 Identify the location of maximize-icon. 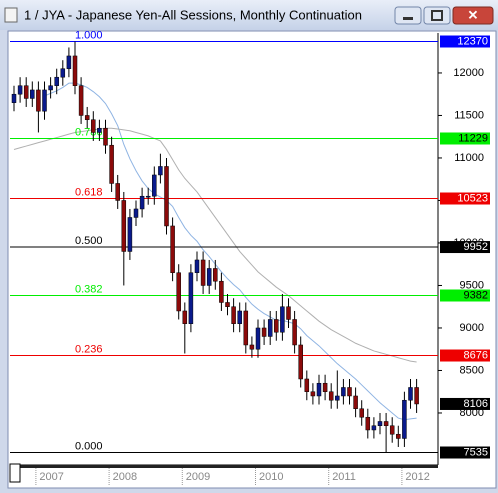
(437, 15).